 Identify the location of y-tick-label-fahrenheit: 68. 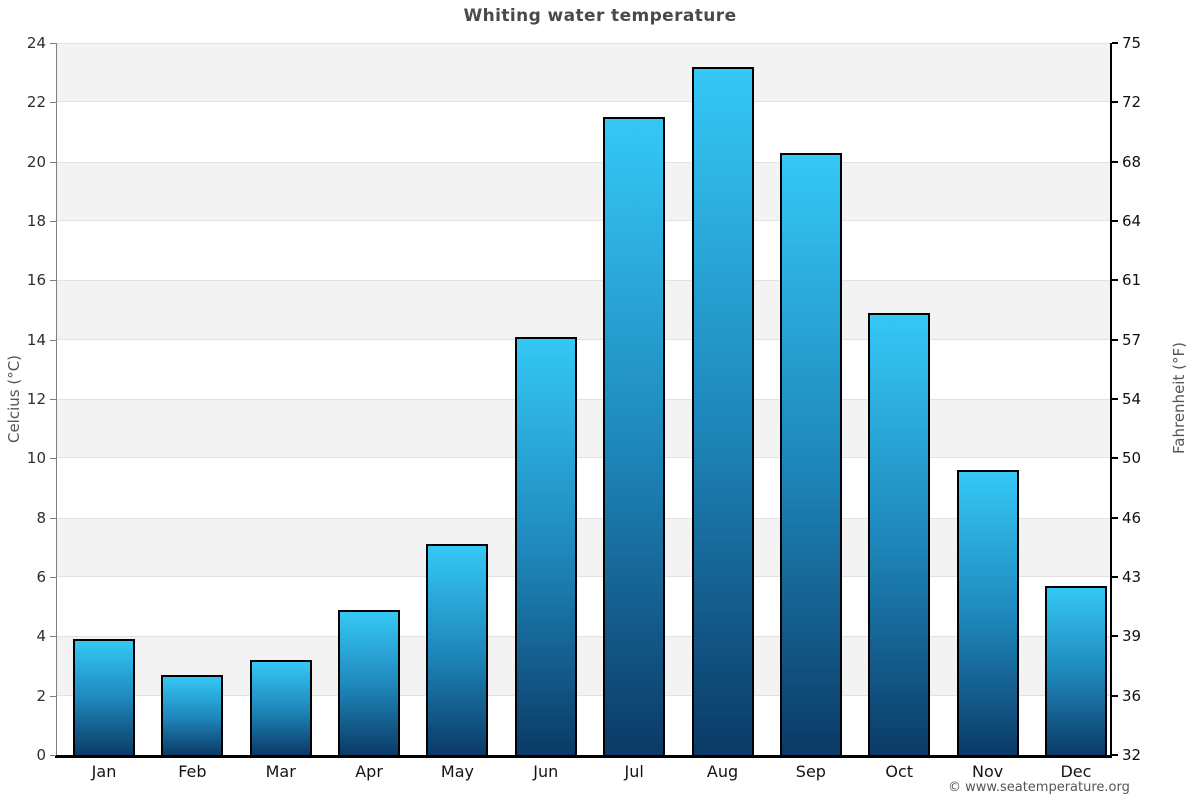
(1132, 161).